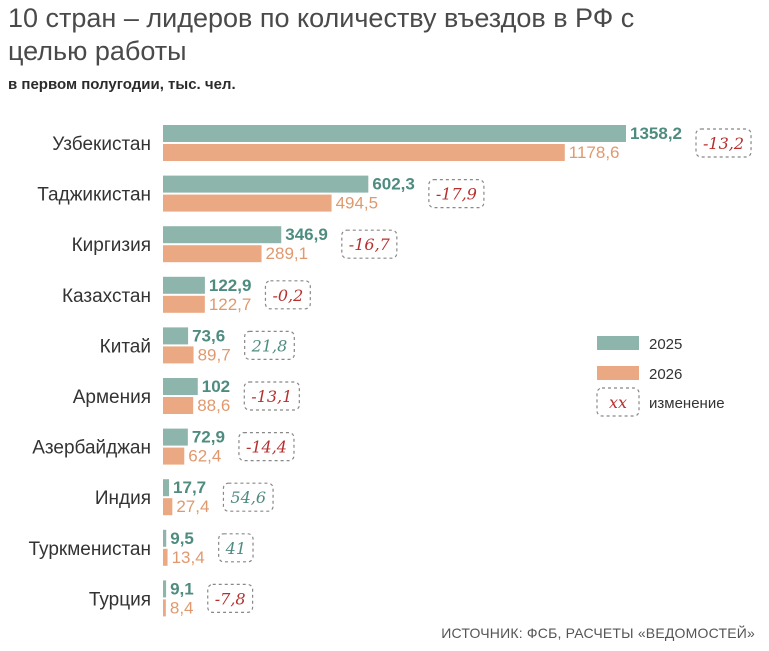 Image resolution: width=769 pixels, height=651 pixels. I want to click on change-value: -16,7, so click(370, 244).